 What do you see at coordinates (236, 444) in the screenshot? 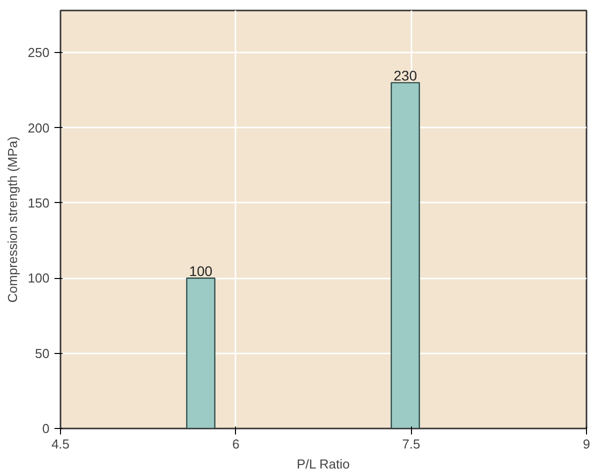
I see `x-tick-label: 6` at bounding box center [236, 444].